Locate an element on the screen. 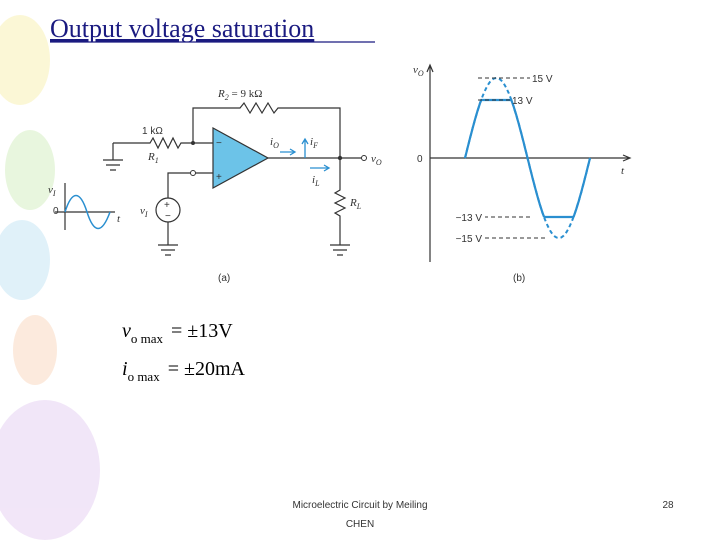 Image resolution: width=720 pixels, height=540 pixels. label: R1 is located at coordinates (153, 158).